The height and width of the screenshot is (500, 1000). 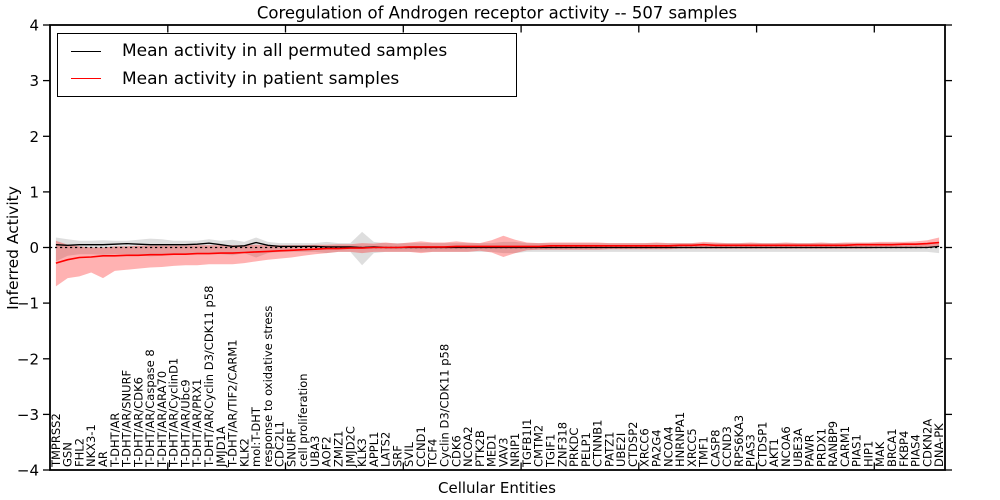 I want to click on svg-text: ZNF318, so click(x=562, y=444).